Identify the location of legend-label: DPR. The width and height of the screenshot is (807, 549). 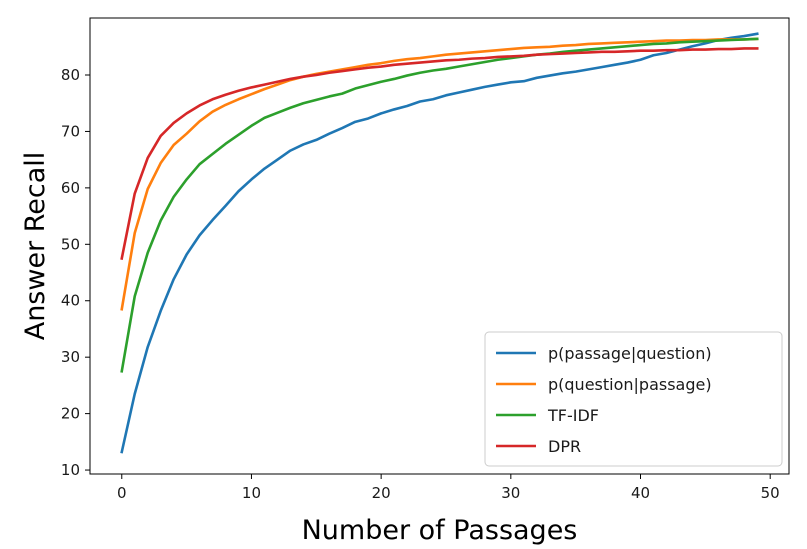
(564, 446).